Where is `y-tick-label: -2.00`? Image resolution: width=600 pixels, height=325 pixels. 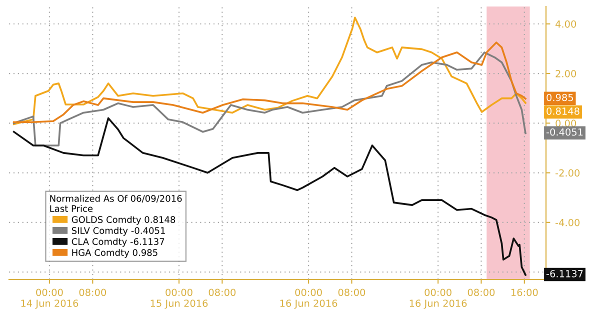 y-tick-label: -2.00 is located at coordinates (568, 173).